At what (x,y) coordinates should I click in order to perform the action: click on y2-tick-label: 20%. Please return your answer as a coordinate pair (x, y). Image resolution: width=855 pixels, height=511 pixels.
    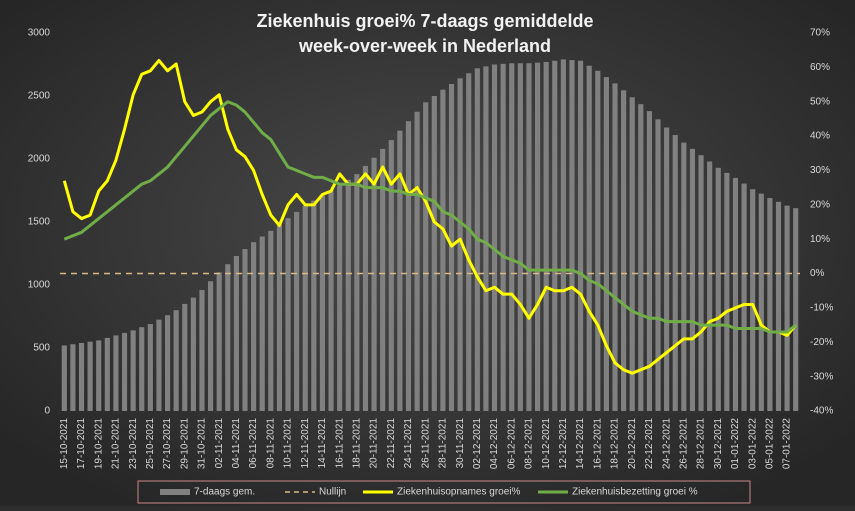
    Looking at the image, I should click on (820, 204).